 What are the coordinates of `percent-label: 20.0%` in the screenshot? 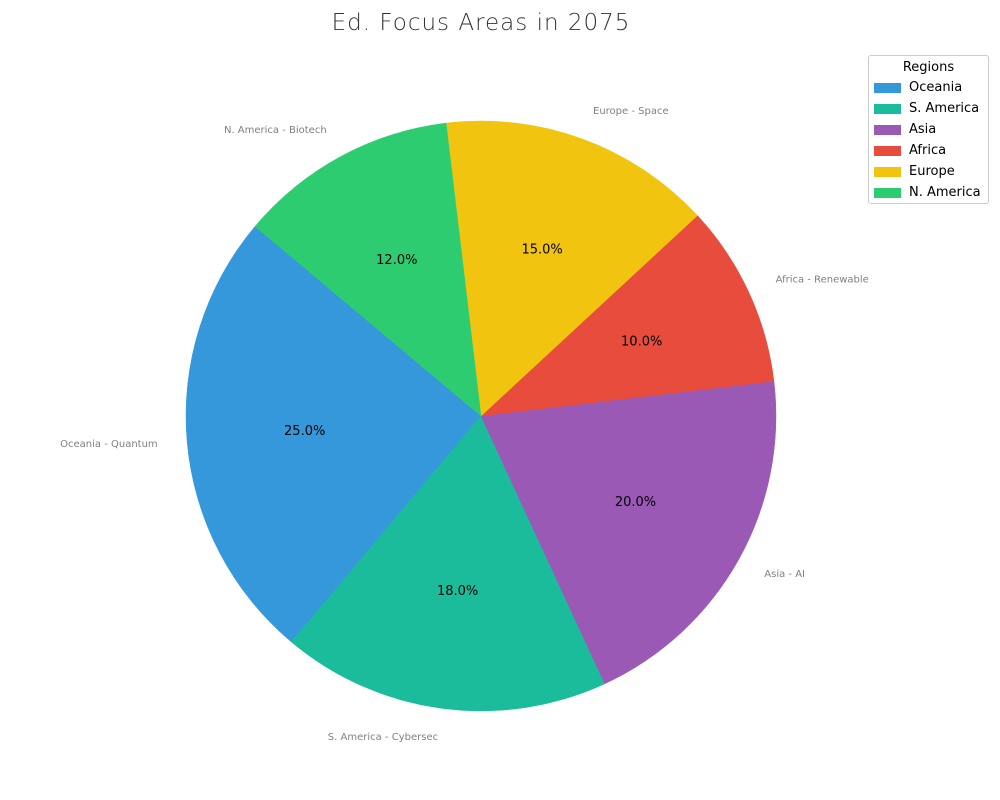 It's located at (635, 502).